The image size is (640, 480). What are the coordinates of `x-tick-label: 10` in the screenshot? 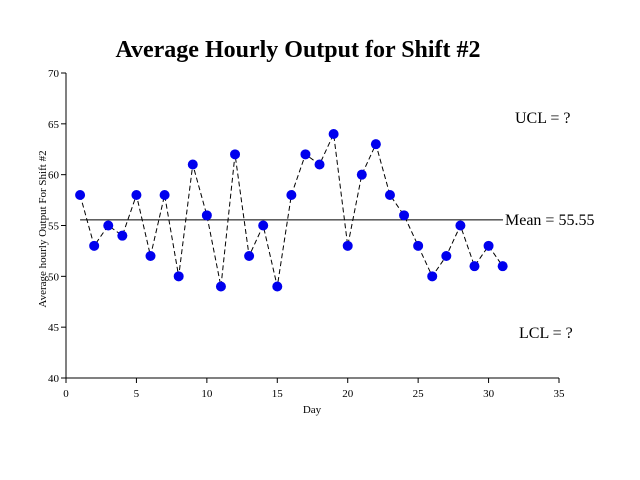 It's located at (207, 394).